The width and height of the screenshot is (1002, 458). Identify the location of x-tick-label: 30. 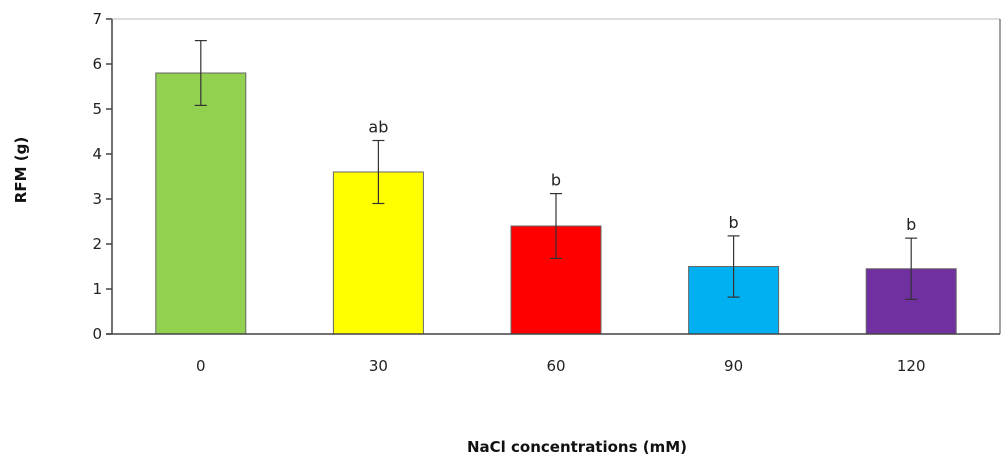
(378, 366).